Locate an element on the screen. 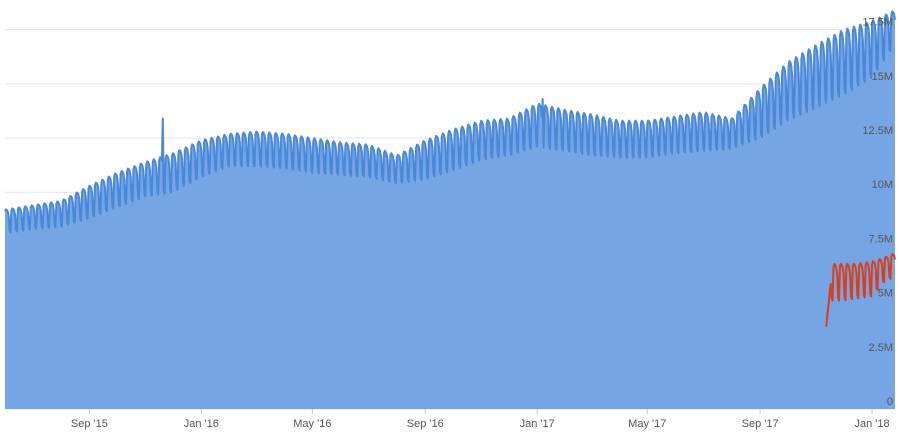 This screenshot has width=900, height=442. y-tick-label: 17.5M is located at coordinates (877, 23).